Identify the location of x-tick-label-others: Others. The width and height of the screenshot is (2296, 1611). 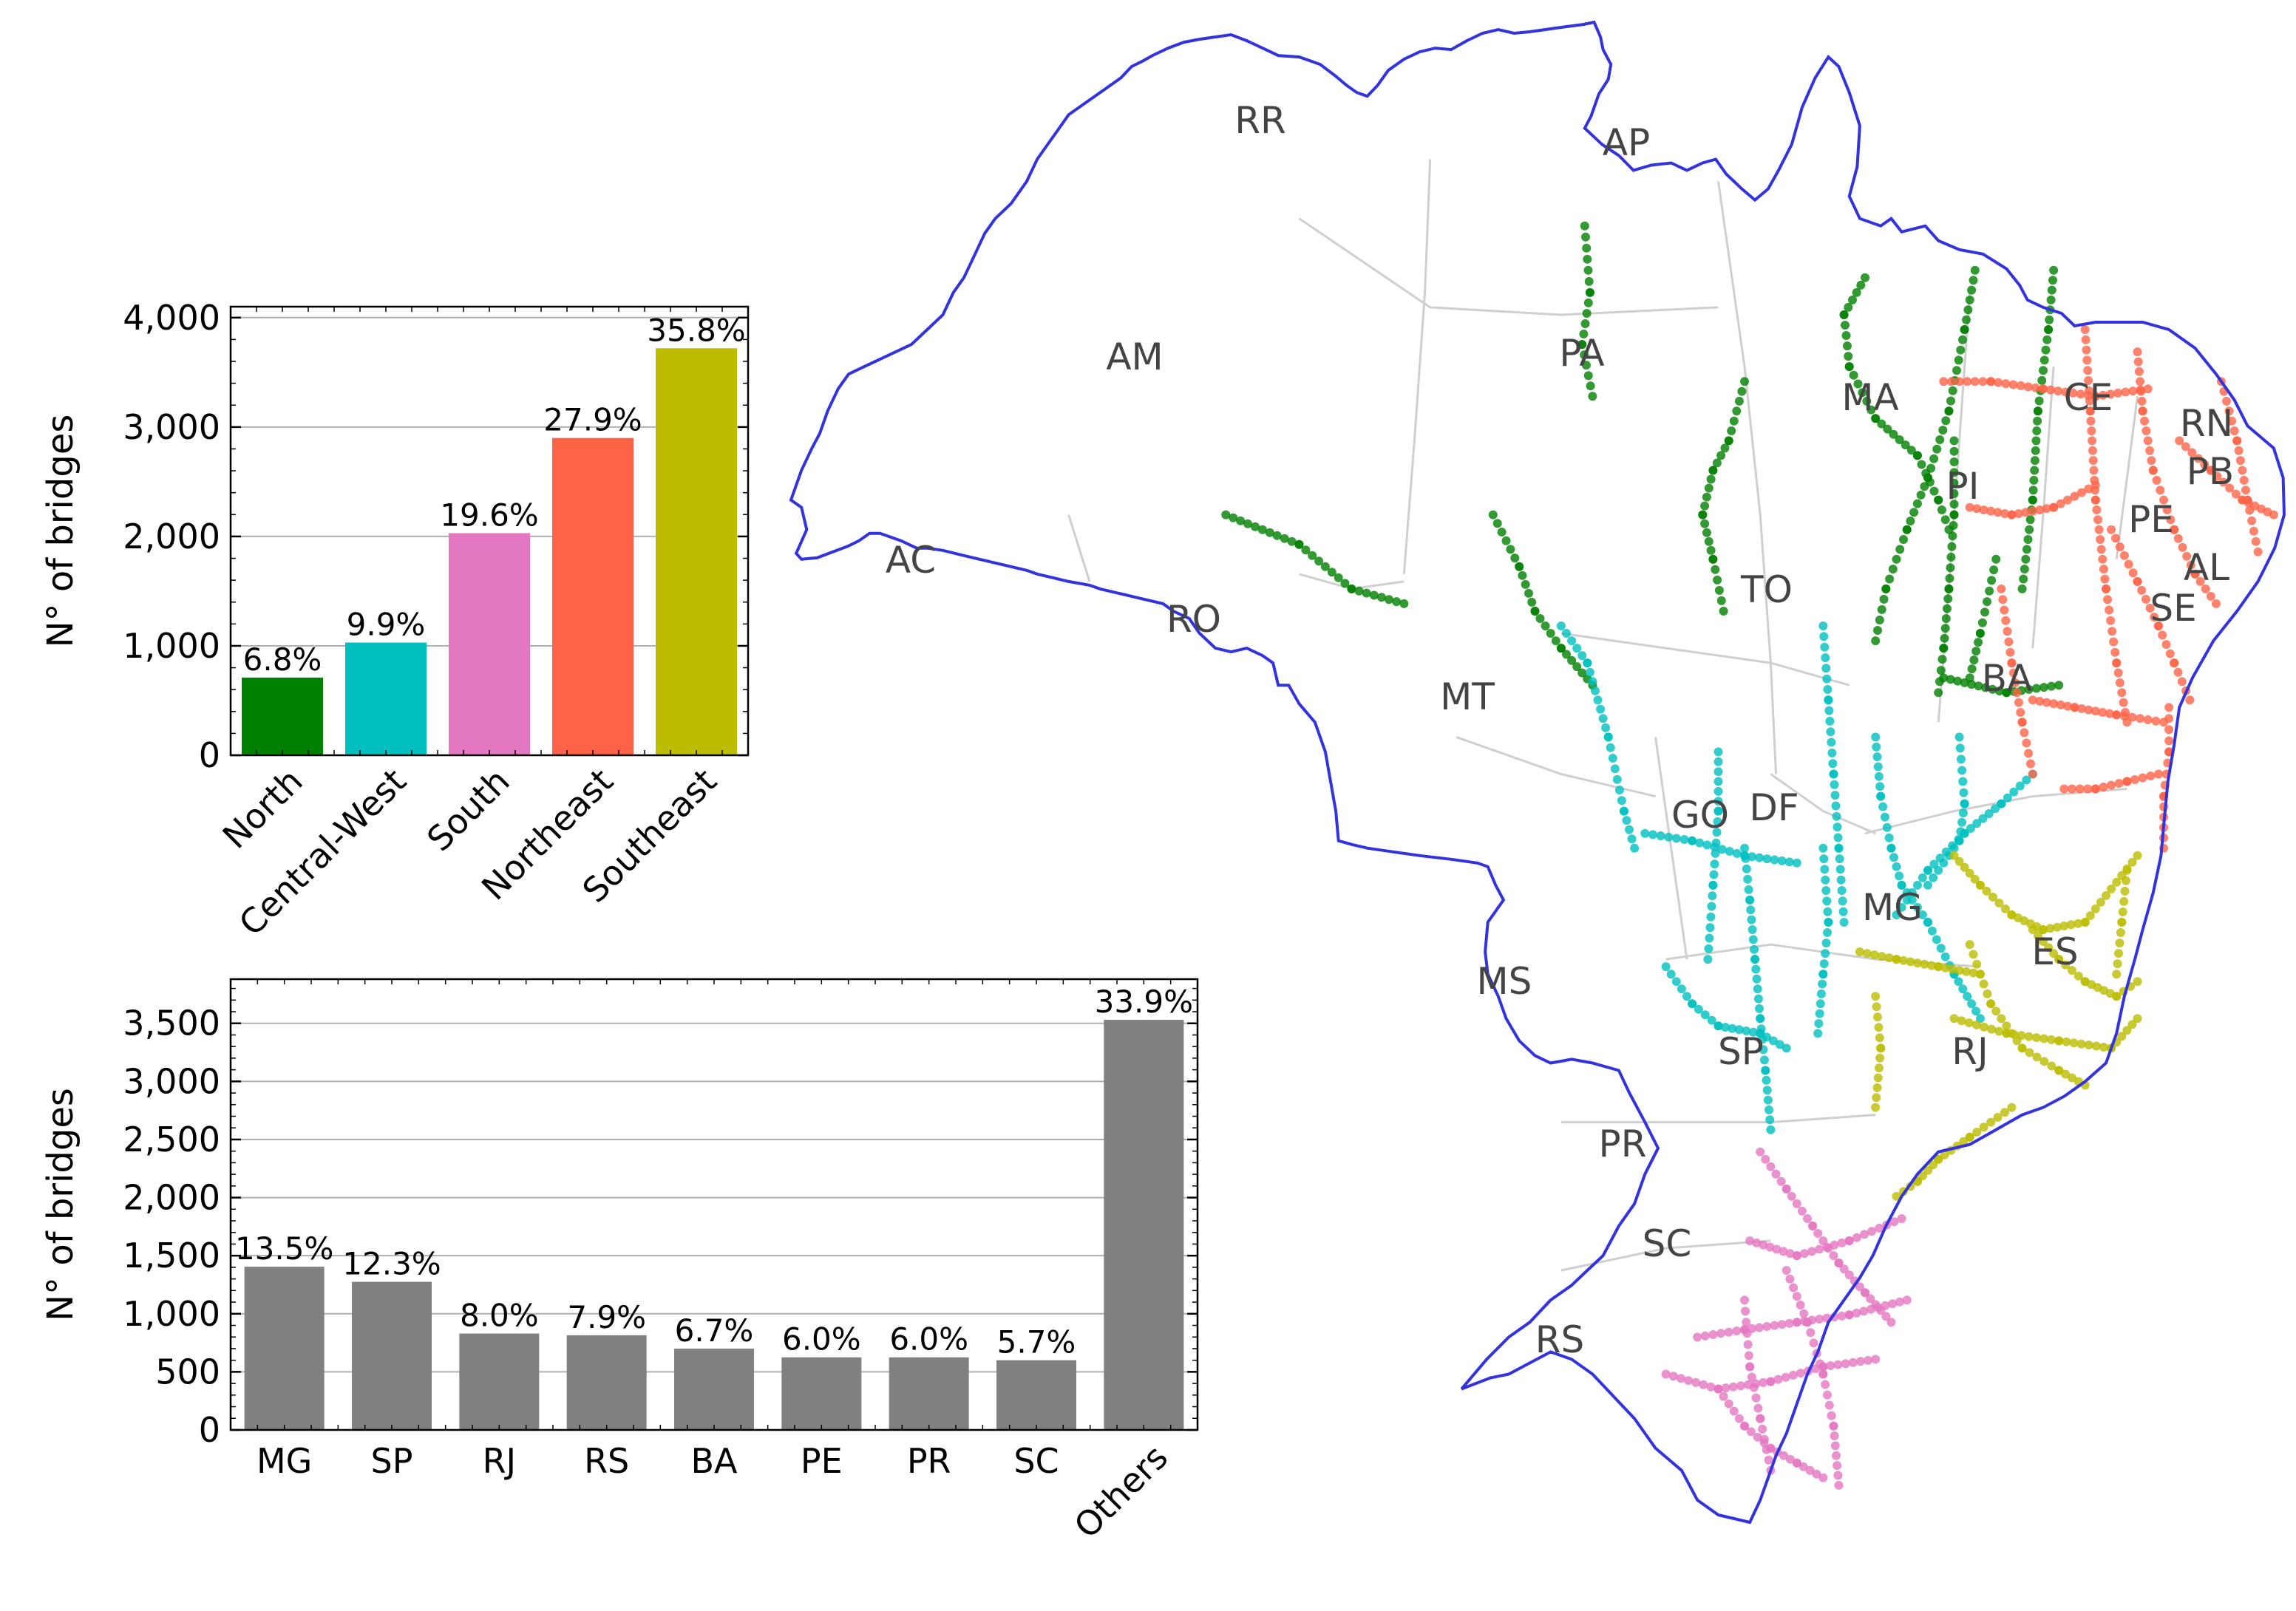
(1121, 1491).